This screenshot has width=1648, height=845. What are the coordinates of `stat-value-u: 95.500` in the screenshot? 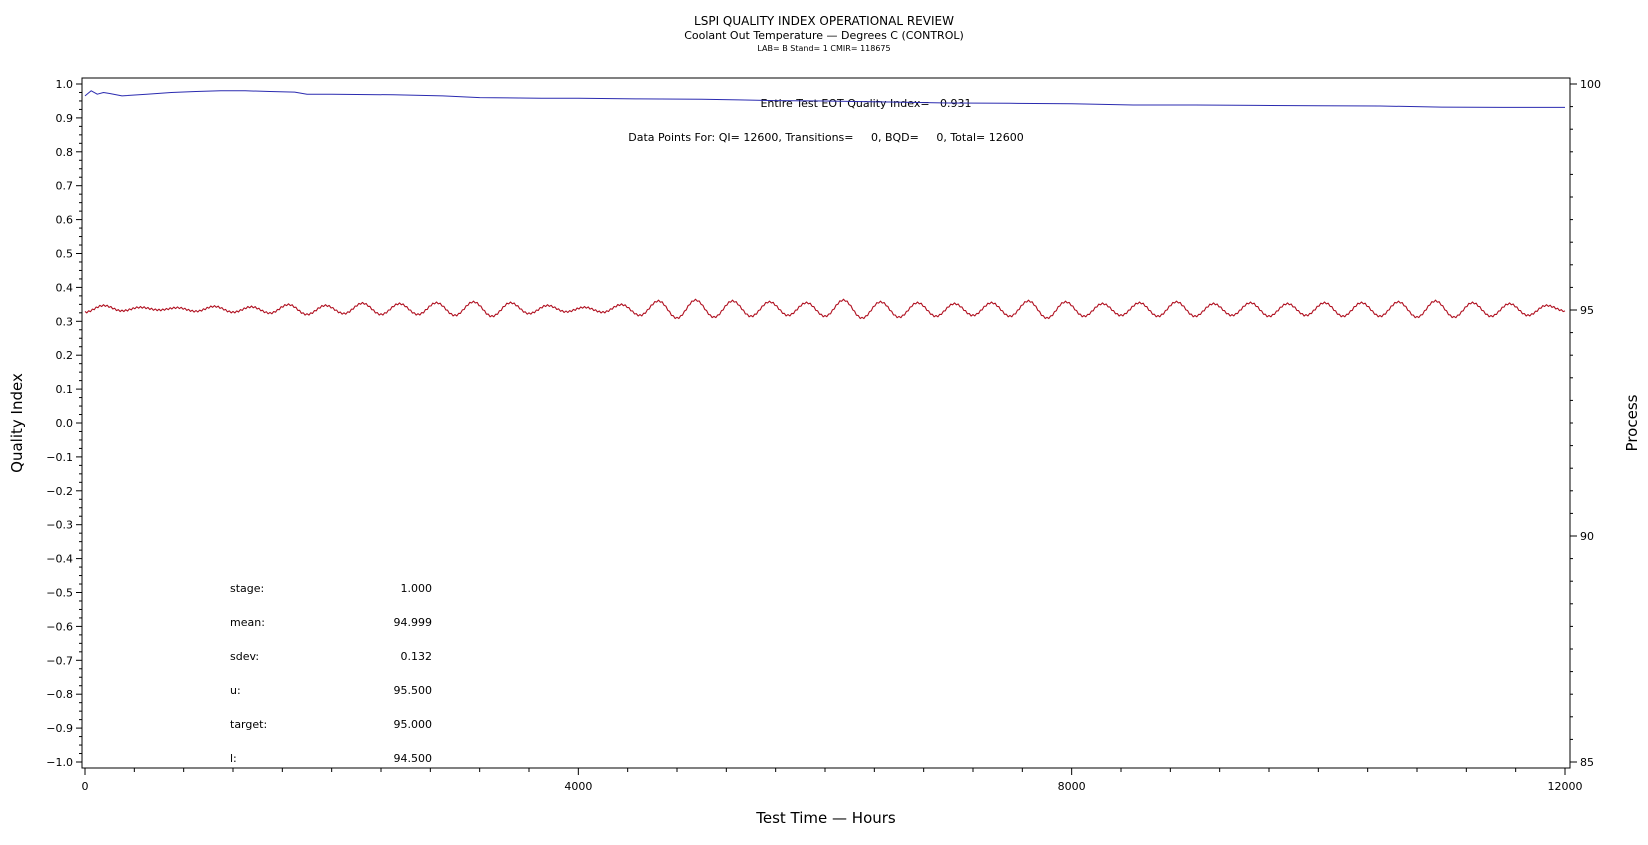 It's located at (413, 690).